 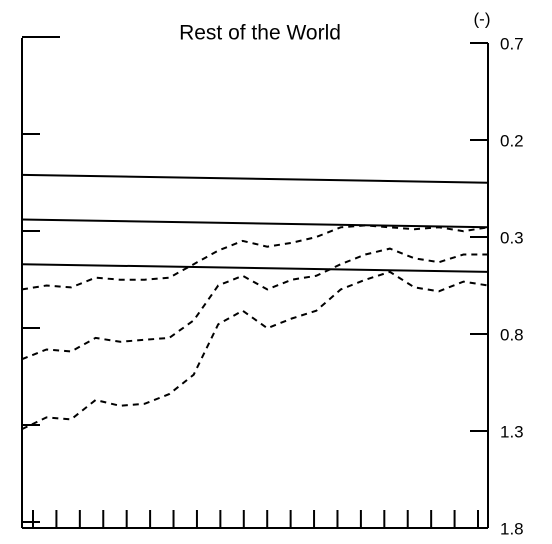 I want to click on y-tick-label: 1.8, so click(x=512, y=528).